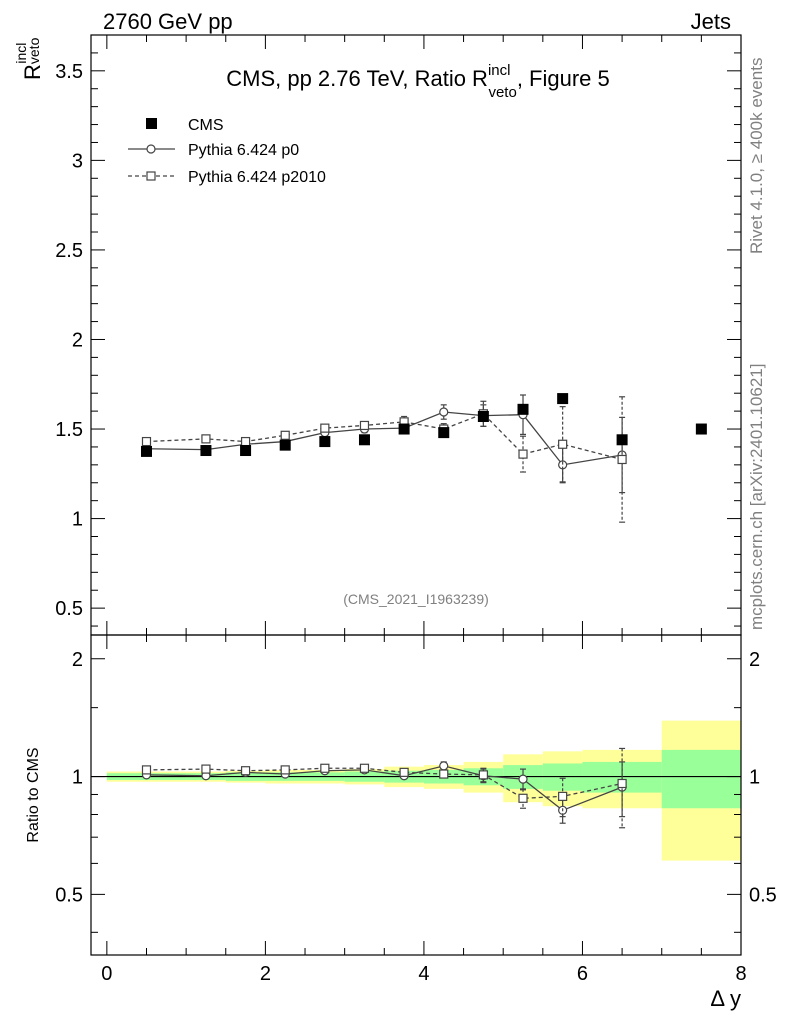 This screenshot has width=786, height=1024. What do you see at coordinates (725, 998) in the screenshot?
I see `ratio-xlabel: Δ y` at bounding box center [725, 998].